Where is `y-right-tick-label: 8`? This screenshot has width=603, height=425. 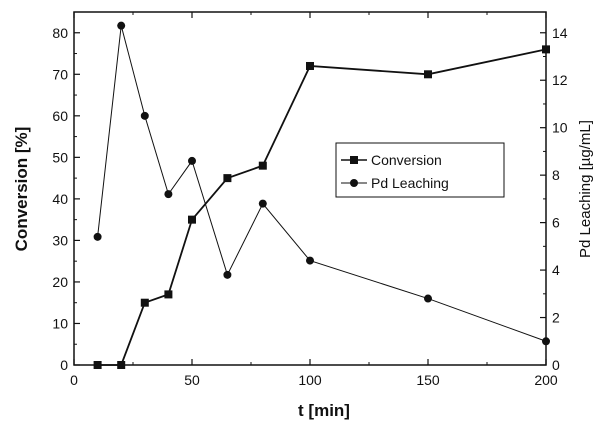 y-right-tick-label: 8 is located at coordinates (556, 175).